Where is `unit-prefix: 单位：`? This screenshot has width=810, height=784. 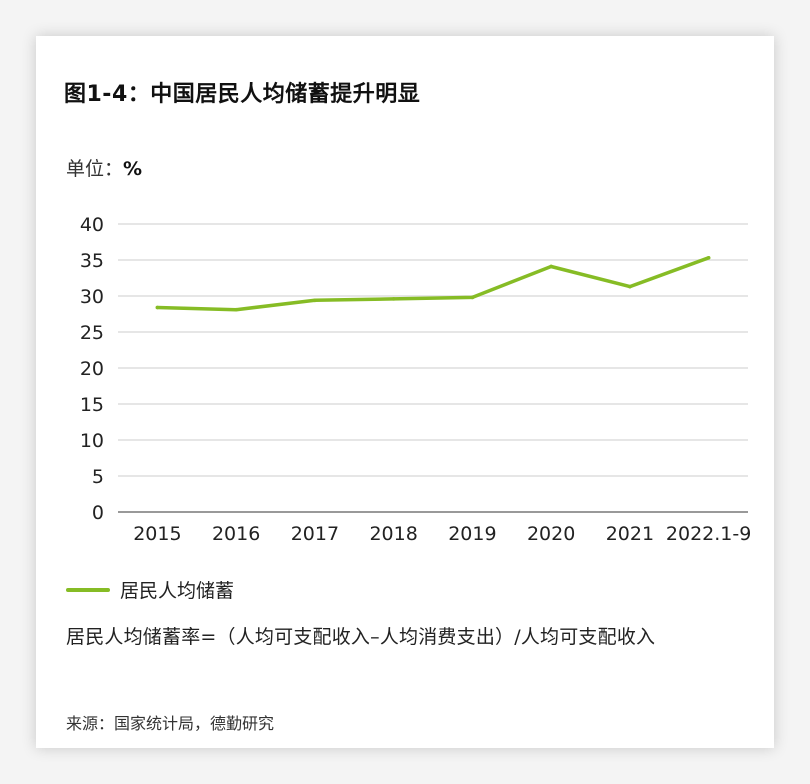
unit-prefix: 单位： is located at coordinates (95, 169).